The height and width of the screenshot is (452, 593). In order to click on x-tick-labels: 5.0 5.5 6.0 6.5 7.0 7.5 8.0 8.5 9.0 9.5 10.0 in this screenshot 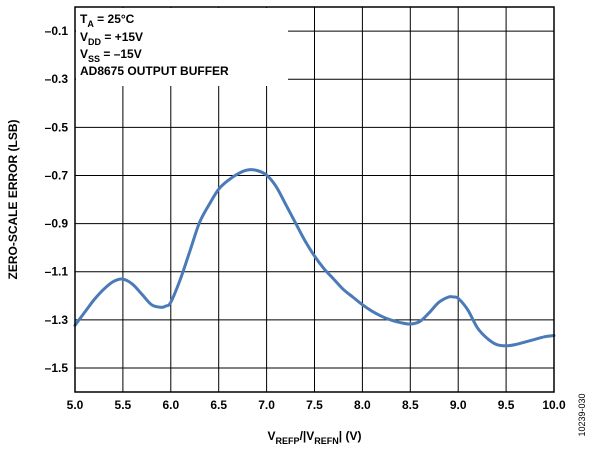, I will do `click(316, 405)`.